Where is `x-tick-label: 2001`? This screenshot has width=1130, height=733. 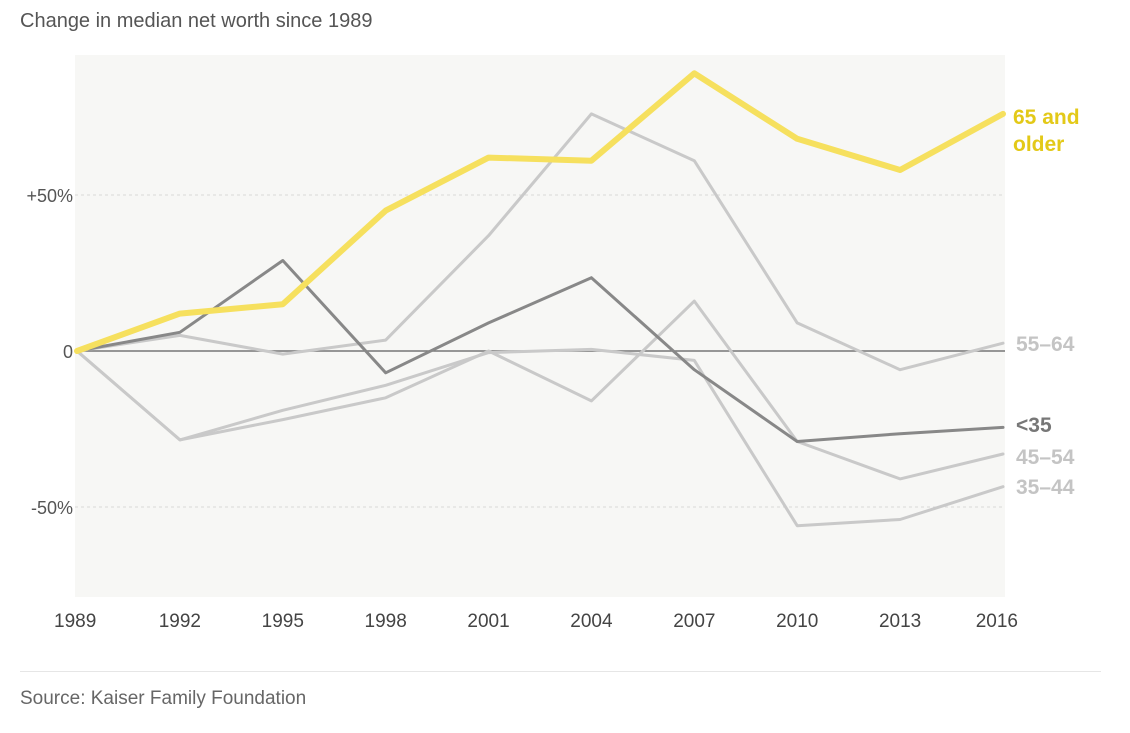
x-tick-label: 2001 is located at coordinates (488, 621).